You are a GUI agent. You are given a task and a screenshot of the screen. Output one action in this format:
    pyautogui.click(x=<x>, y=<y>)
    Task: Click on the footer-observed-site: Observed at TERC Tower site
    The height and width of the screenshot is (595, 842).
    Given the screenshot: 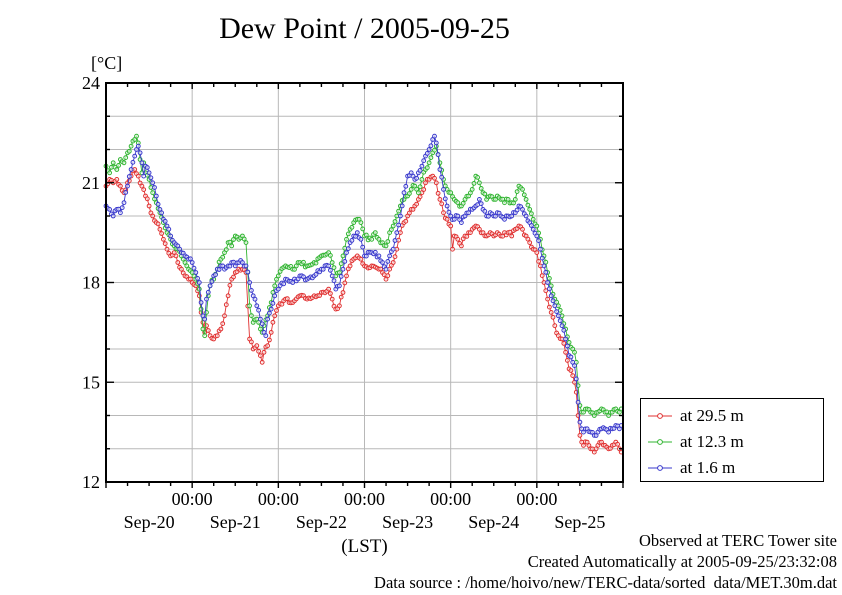 What is the action you would take?
    pyautogui.click(x=737, y=540)
    